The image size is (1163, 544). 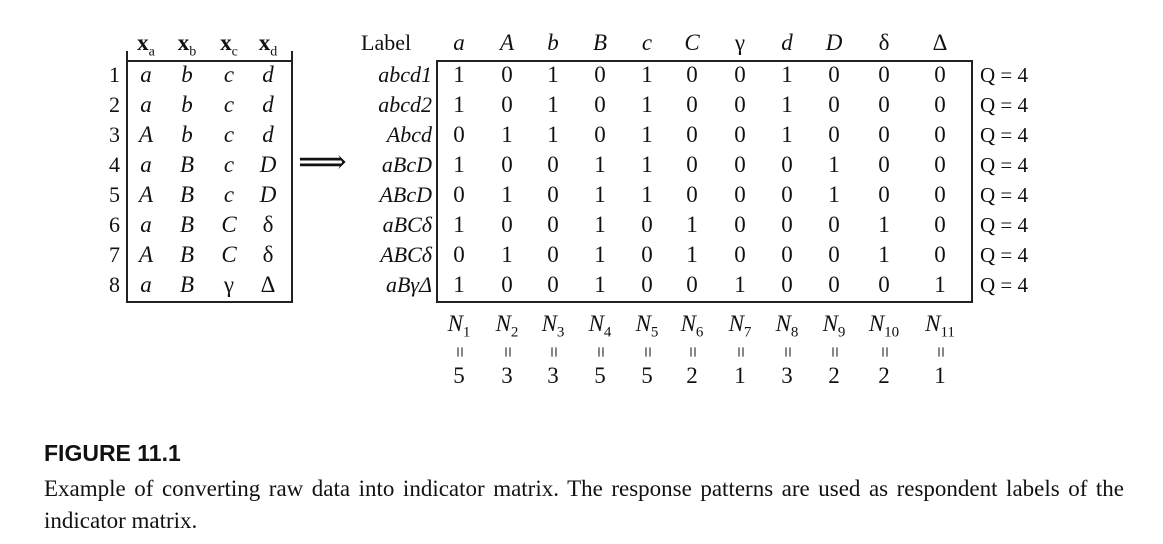 I want to click on raw-frame-tick-left, so click(x=127, y=56).